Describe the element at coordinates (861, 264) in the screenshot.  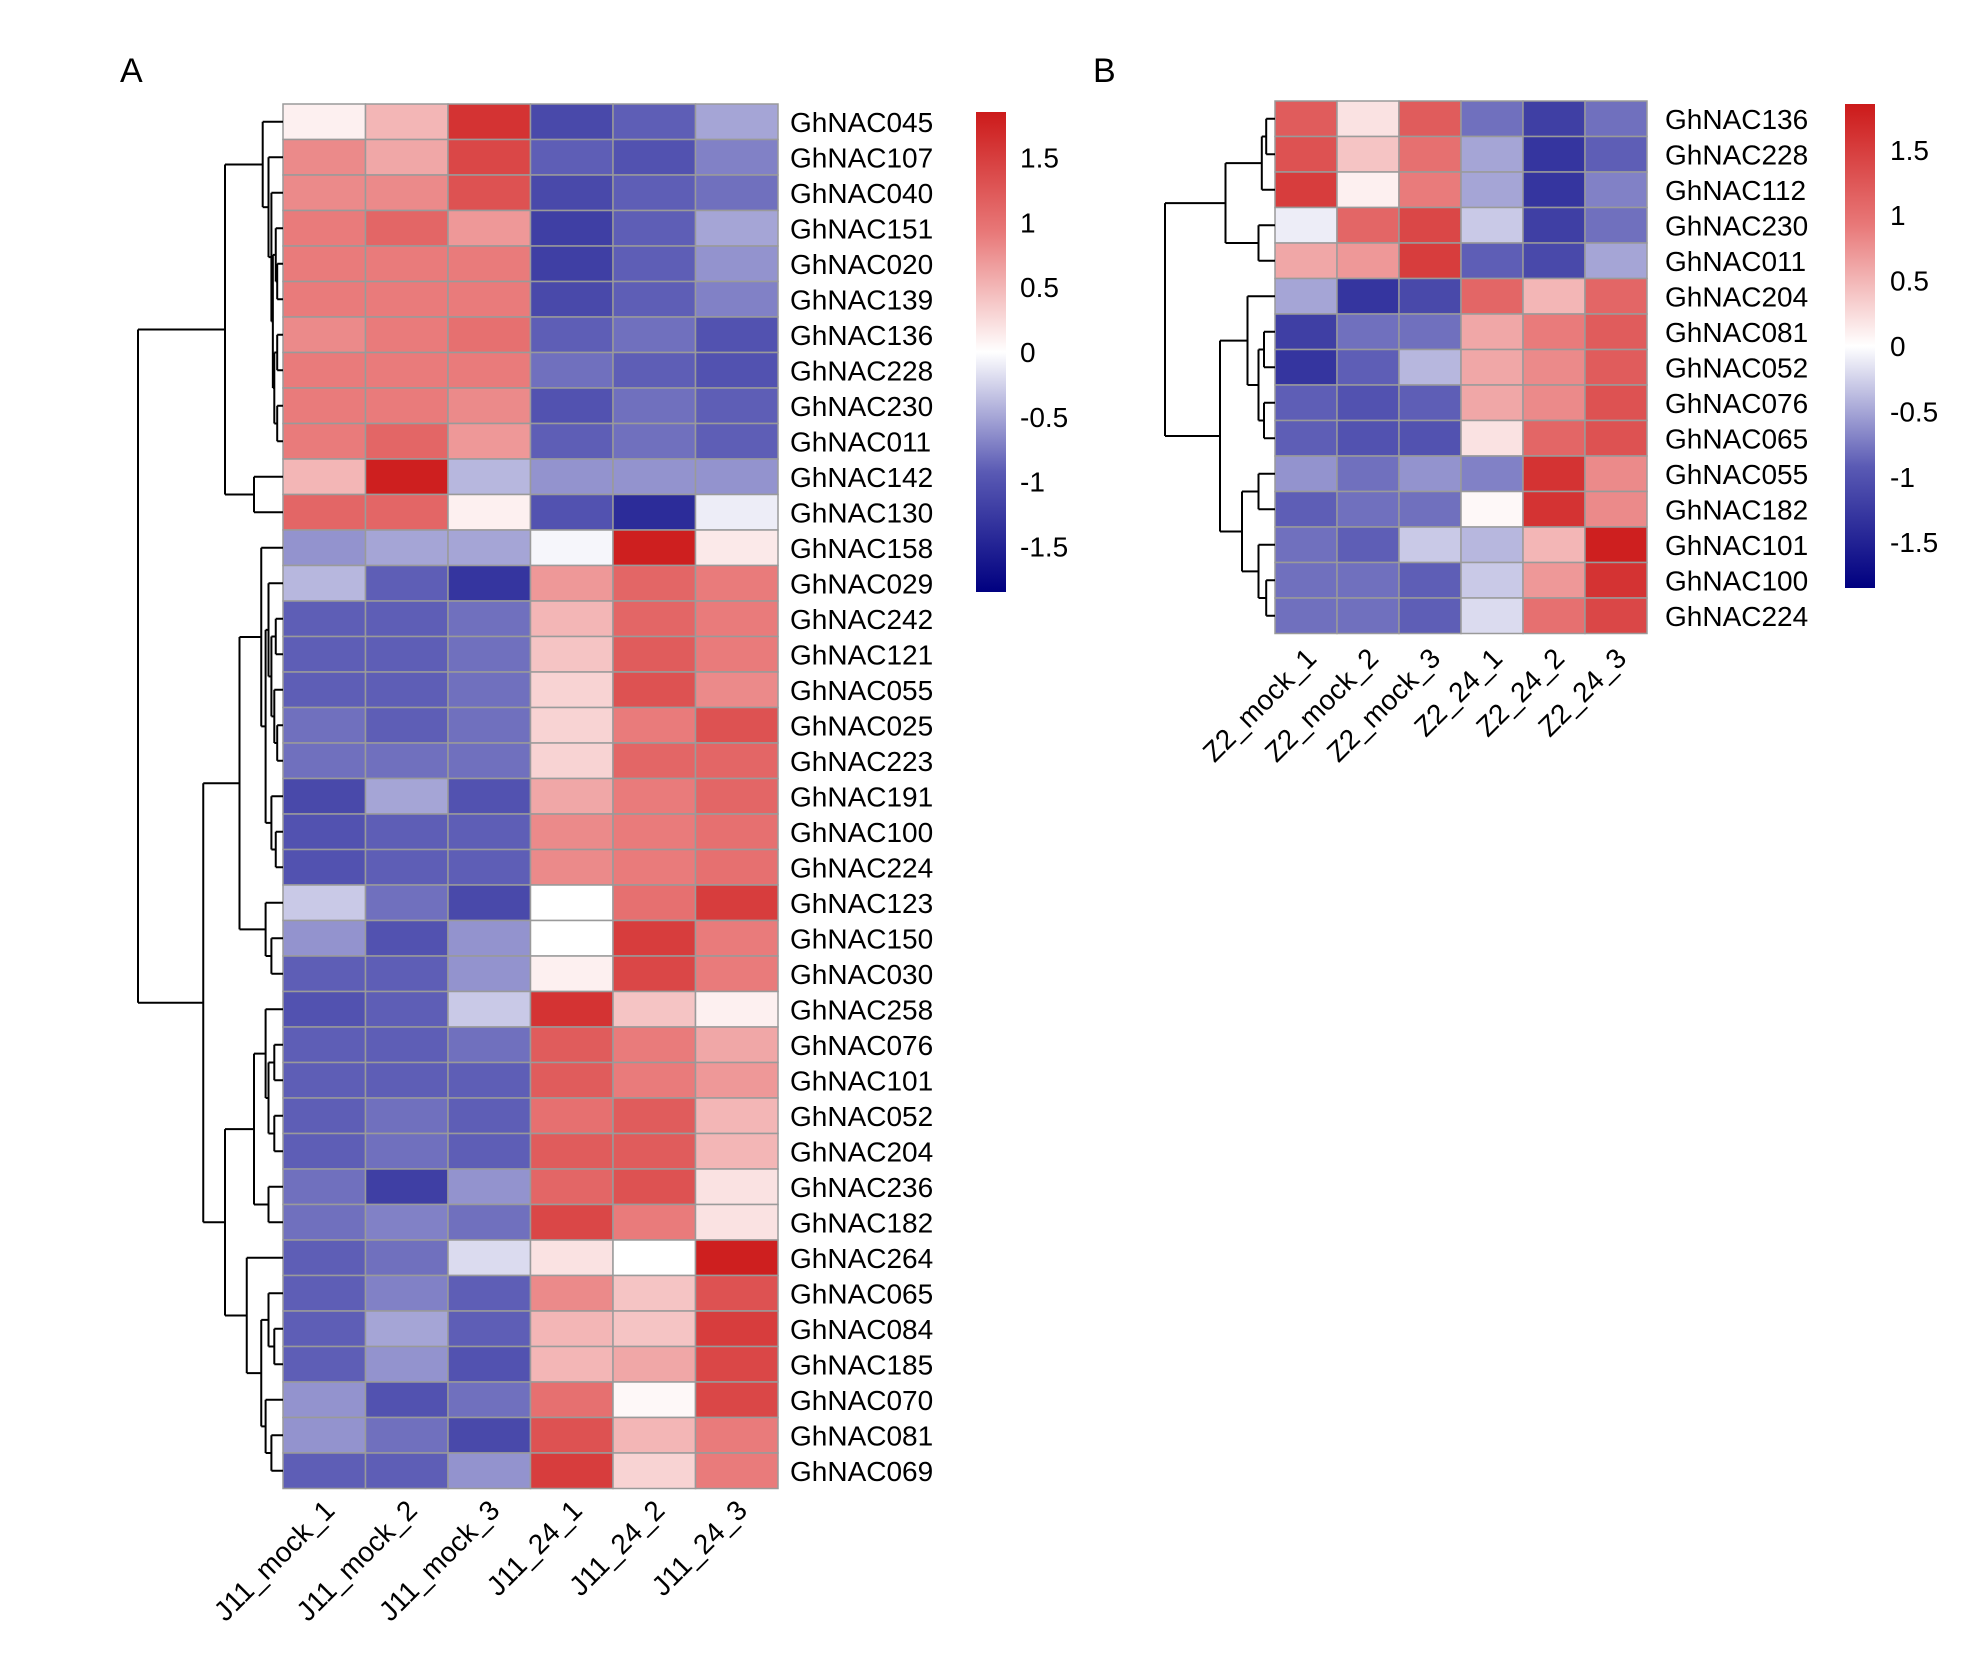
I see `row-label-a-ghnac020: GhNAC020` at that location.